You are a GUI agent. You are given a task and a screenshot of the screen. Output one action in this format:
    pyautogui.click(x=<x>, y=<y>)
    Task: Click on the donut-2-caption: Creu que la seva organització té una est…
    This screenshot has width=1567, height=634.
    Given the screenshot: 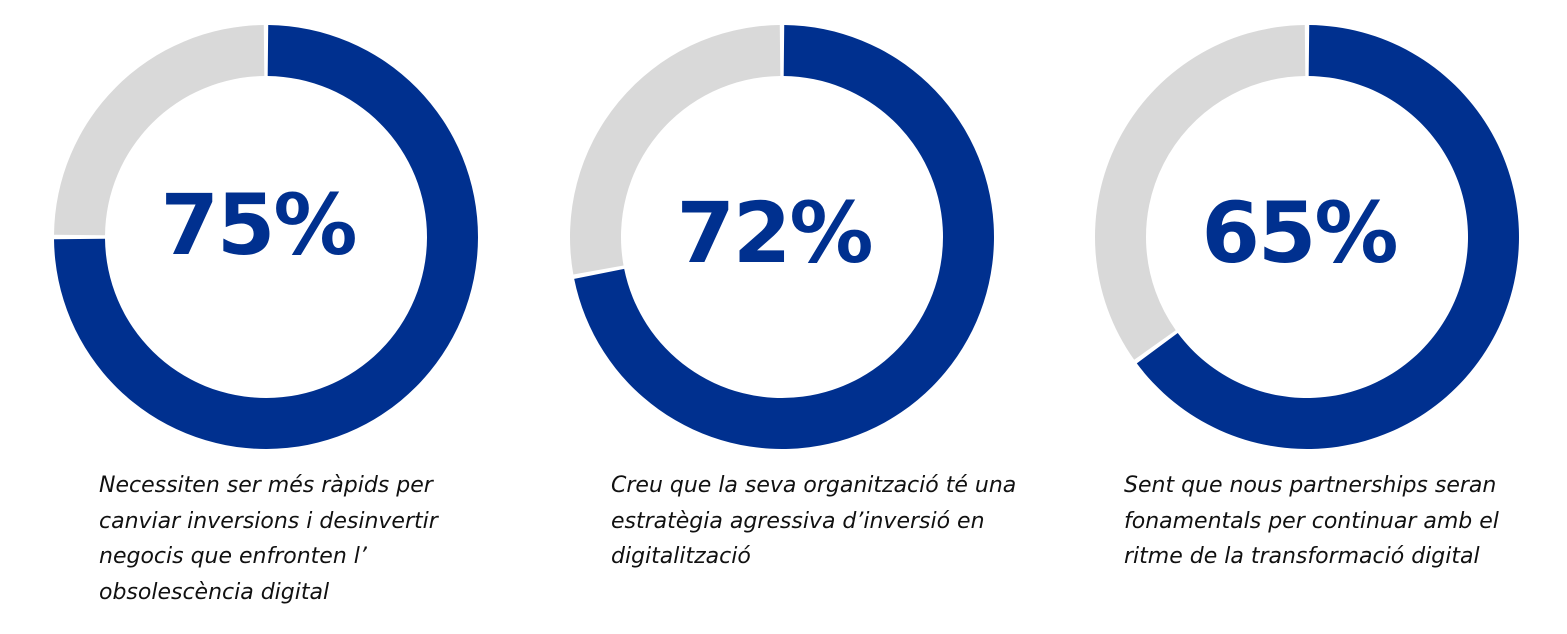 What is the action you would take?
    pyautogui.click(x=814, y=521)
    